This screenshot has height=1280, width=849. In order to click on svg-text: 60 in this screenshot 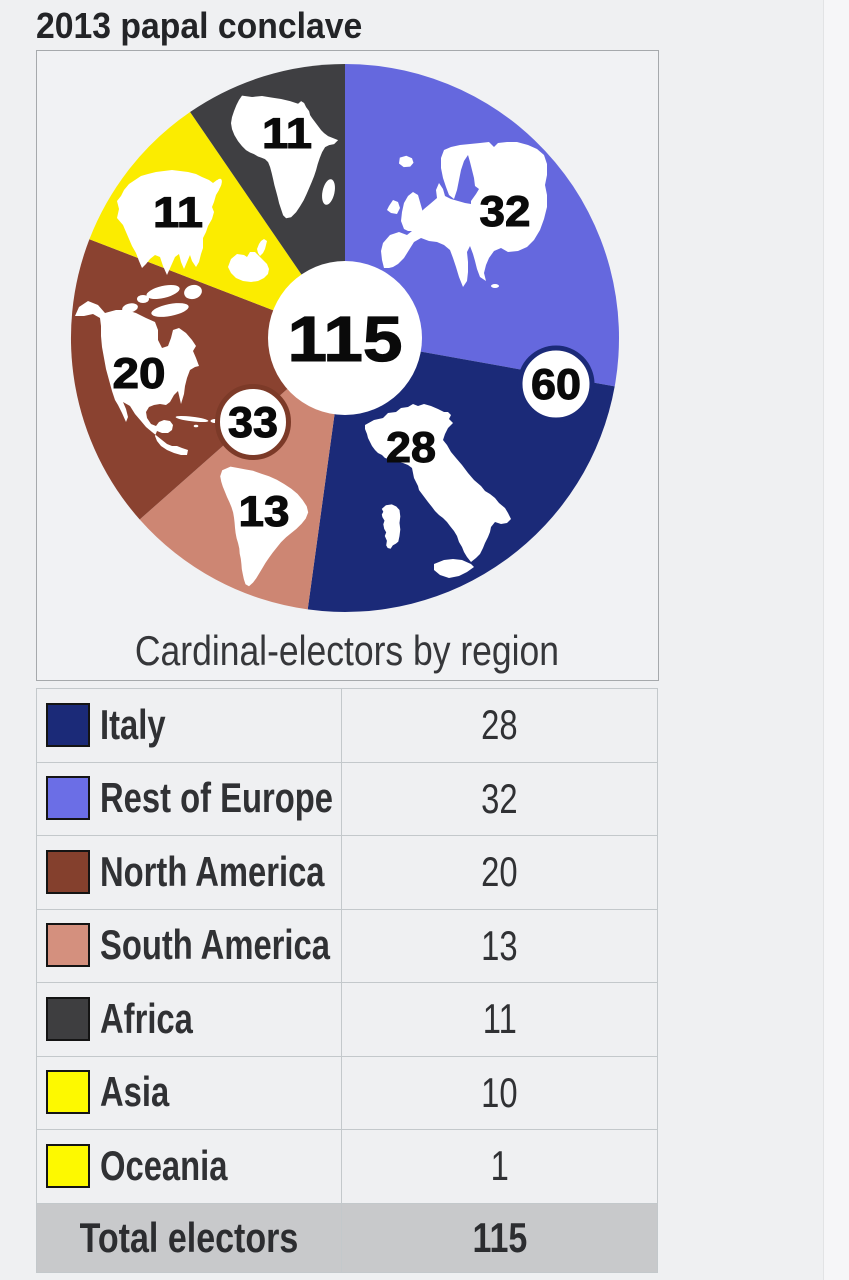, I will do `click(556, 385)`.